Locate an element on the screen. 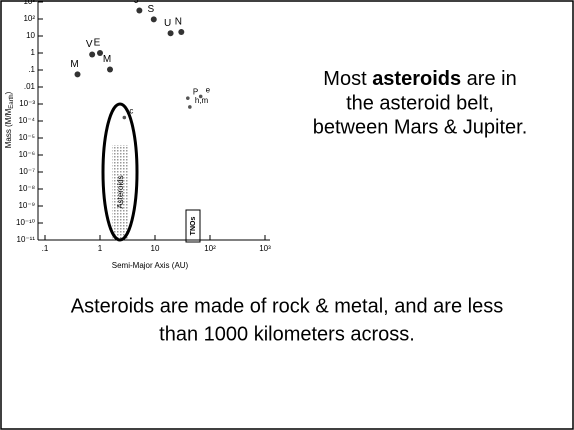 The width and height of the screenshot is (574, 430). x-tick-label: 10 is located at coordinates (155, 248).